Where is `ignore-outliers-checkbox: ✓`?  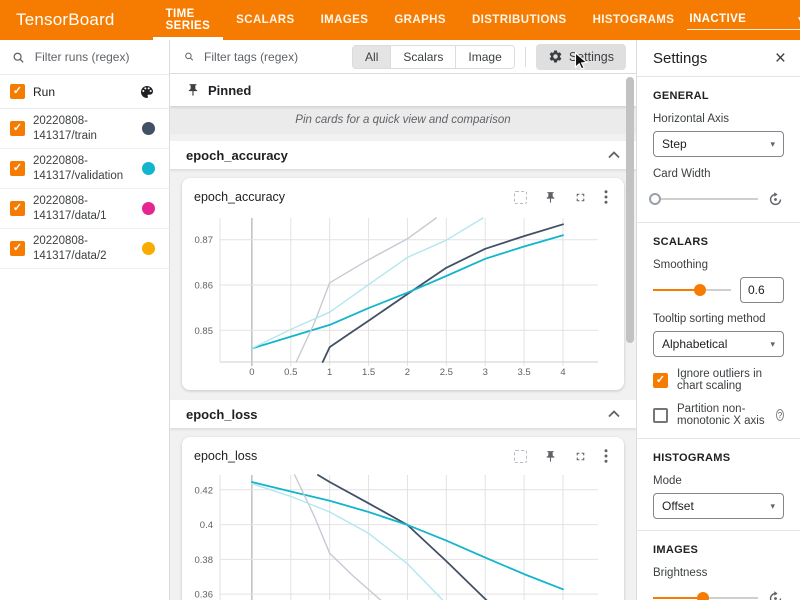 ignore-outliers-checkbox: ✓ is located at coordinates (660, 380).